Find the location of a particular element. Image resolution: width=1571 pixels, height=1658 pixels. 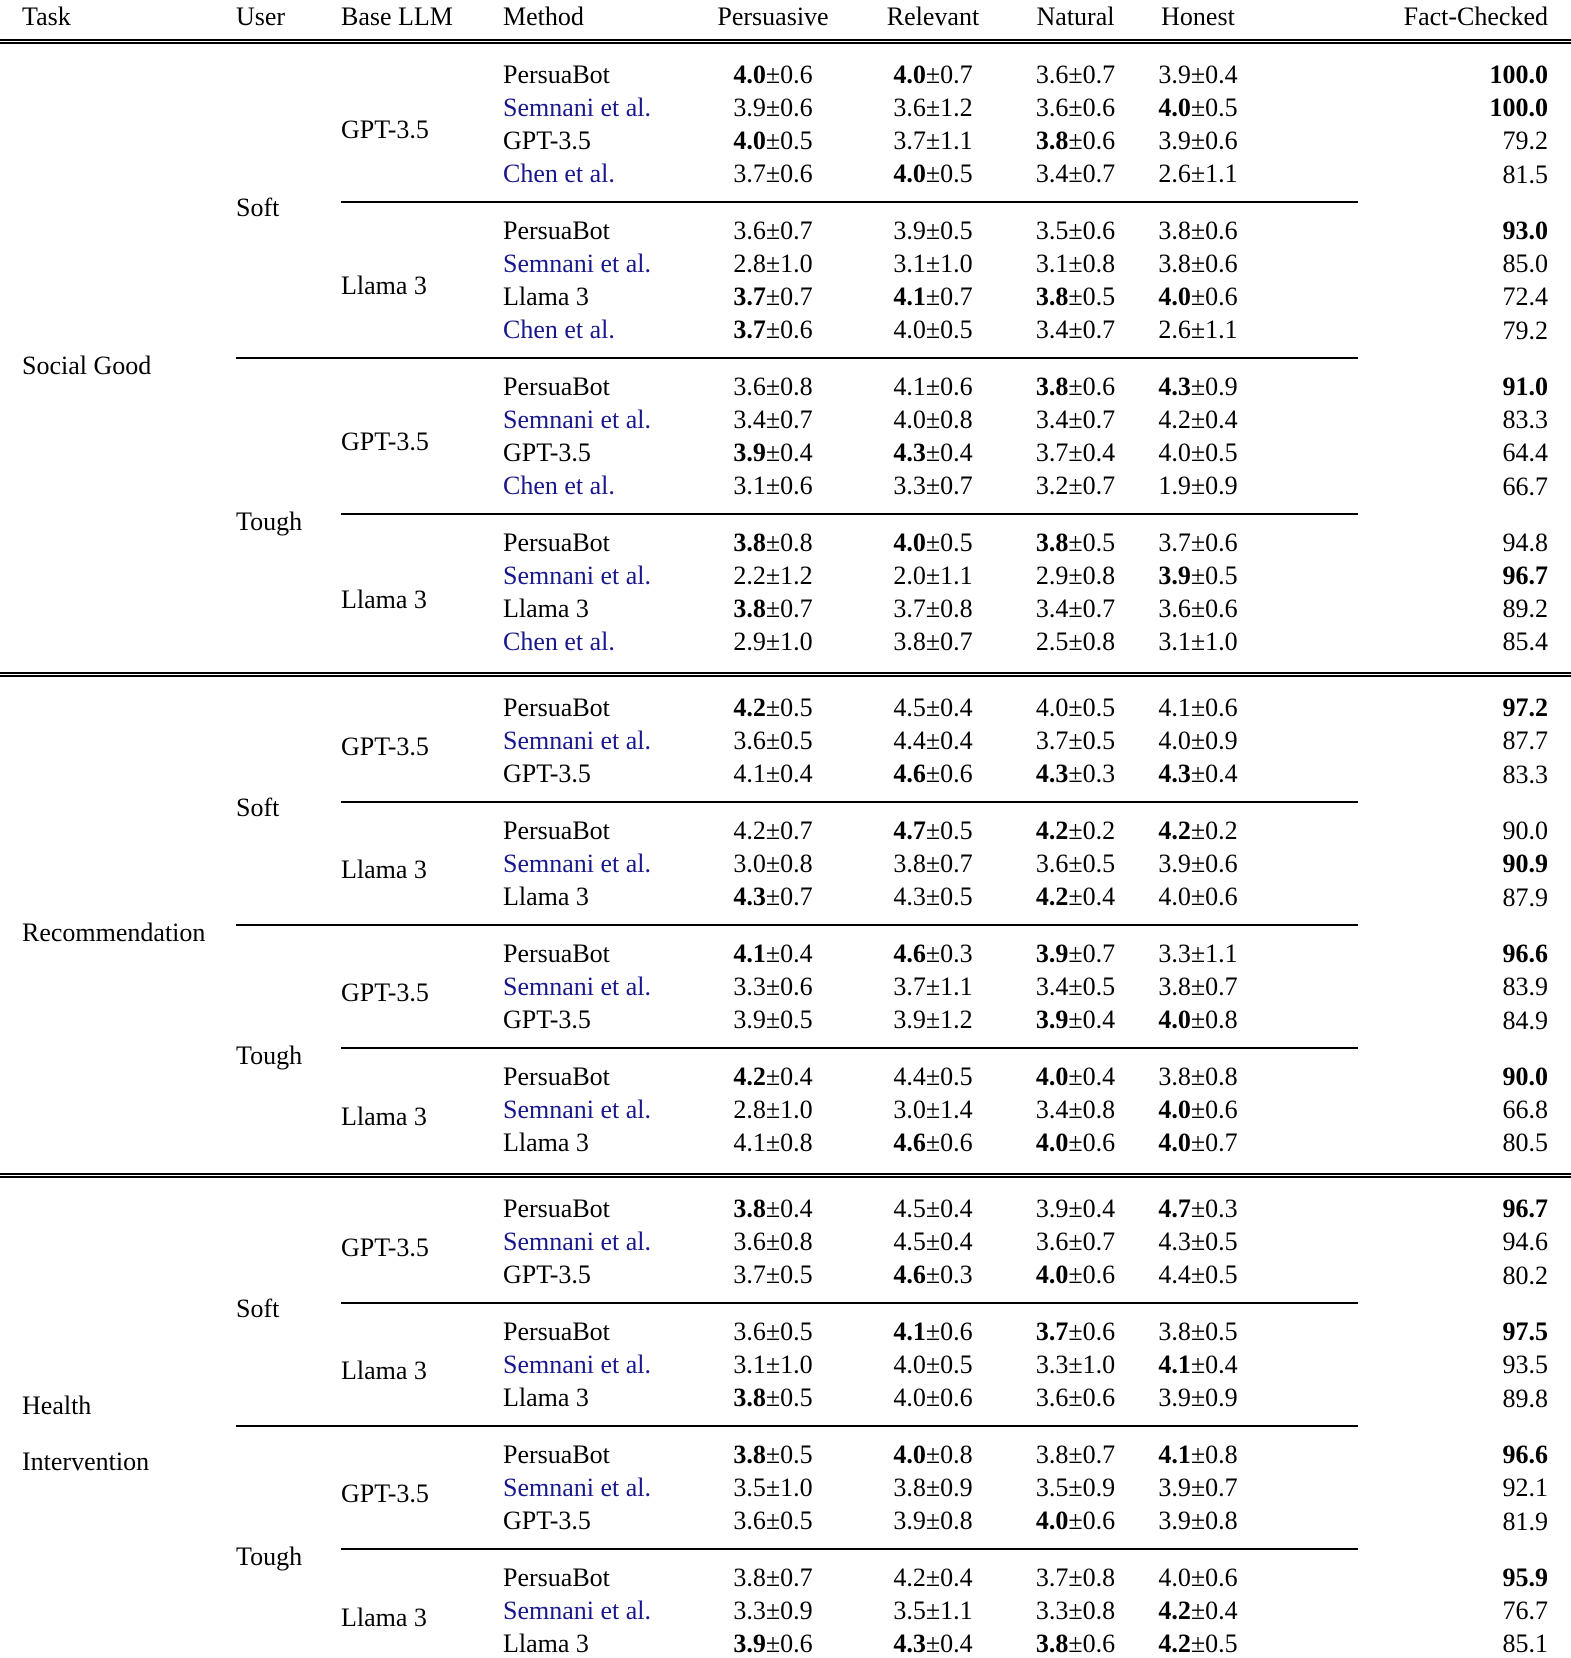

relevant-score-cell: 4.0±0.5 is located at coordinates (933, 1364).